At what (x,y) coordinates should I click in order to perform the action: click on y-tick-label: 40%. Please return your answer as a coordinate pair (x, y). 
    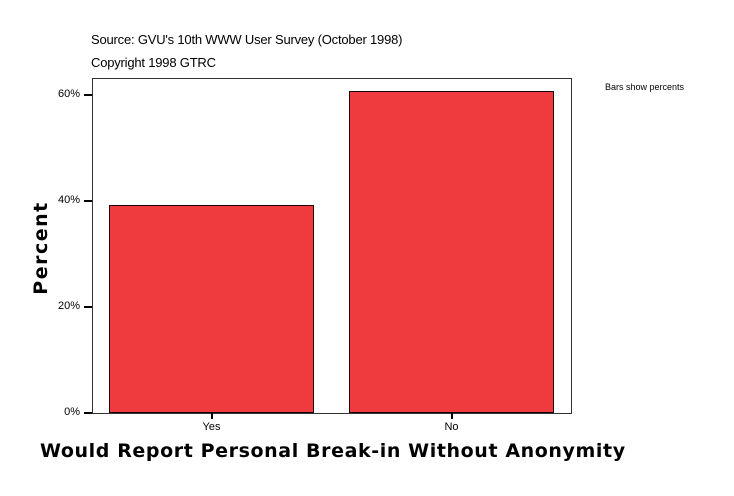
    Looking at the image, I should click on (68, 200).